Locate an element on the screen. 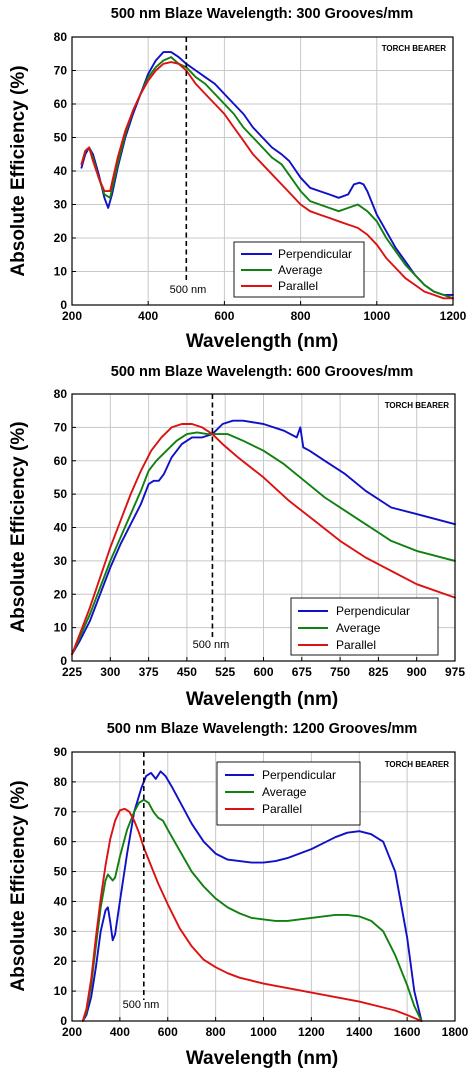 The height and width of the screenshot is (1075, 474). chart-title: 500 nm Blaze Wavelength: 600 Grooves/mm is located at coordinates (262, 372).